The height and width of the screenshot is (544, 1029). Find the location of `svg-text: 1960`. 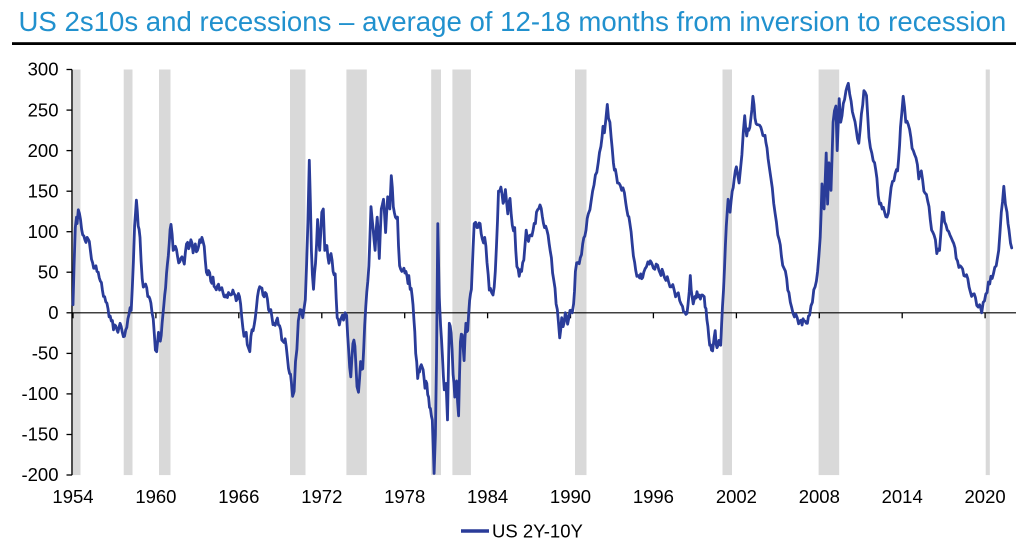

svg-text: 1960 is located at coordinates (155, 496).